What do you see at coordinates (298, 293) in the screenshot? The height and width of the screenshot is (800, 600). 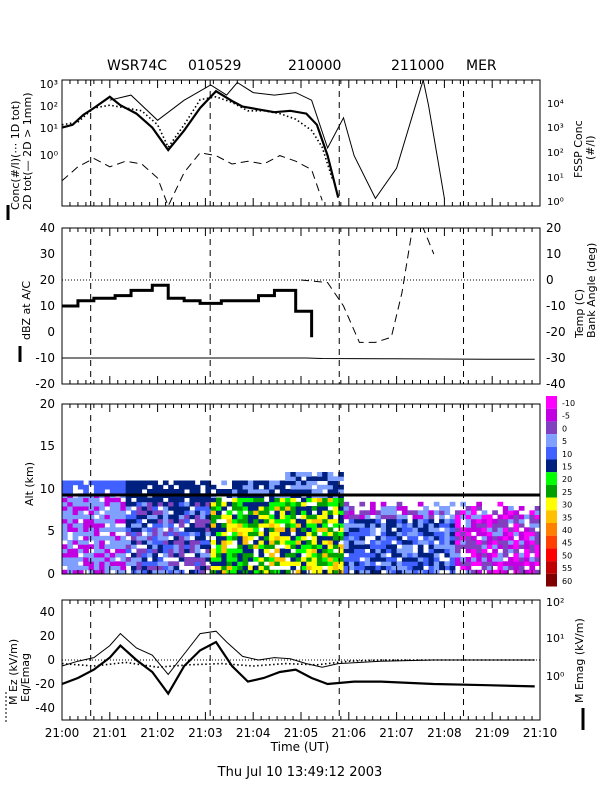 I see `dbz-series` at bounding box center [298, 293].